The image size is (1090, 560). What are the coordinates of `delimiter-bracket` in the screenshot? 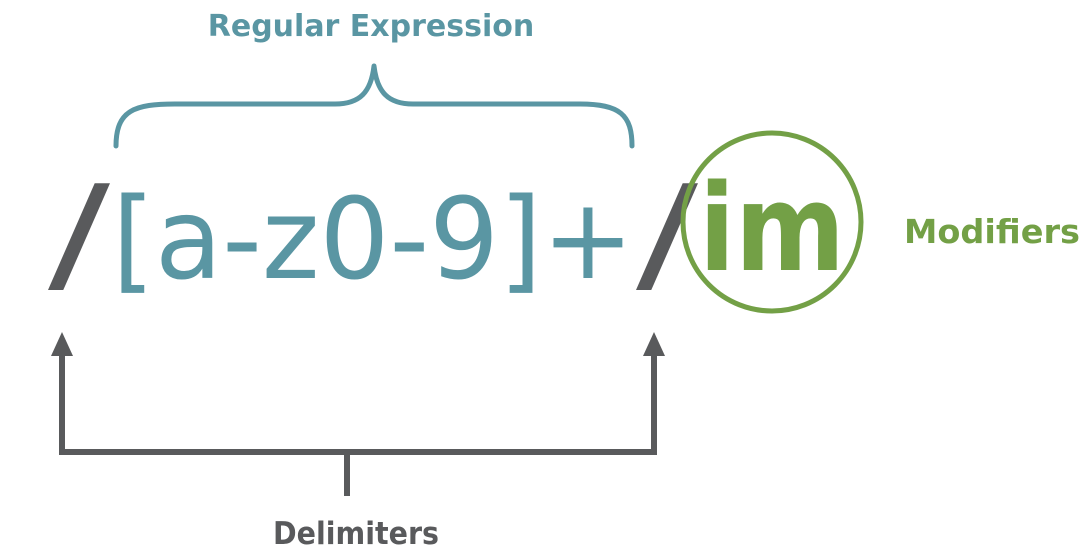 It's located at (358, 403).